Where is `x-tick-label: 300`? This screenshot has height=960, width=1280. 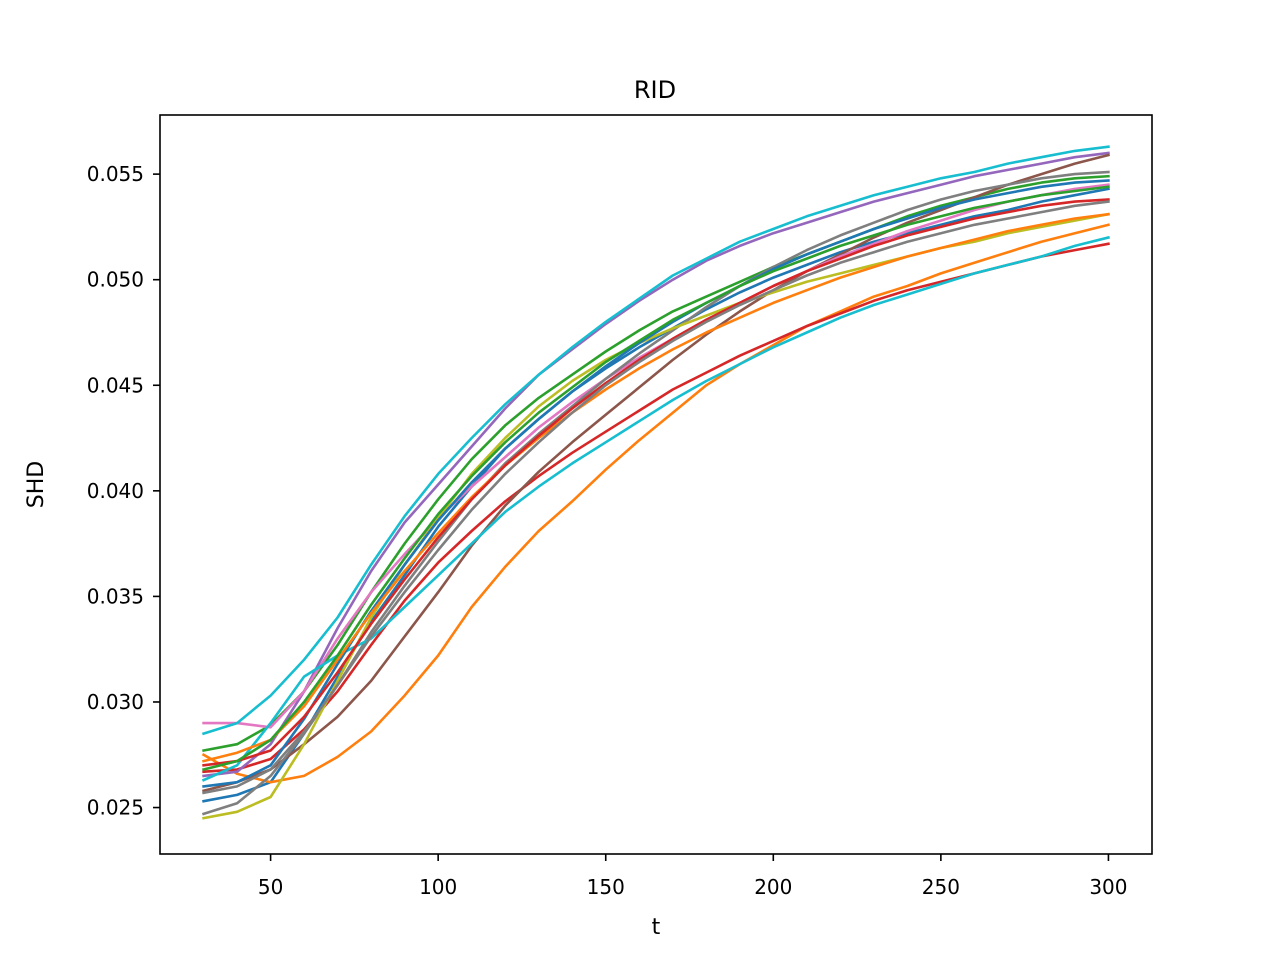 x-tick-label: 300 is located at coordinates (1108, 887).